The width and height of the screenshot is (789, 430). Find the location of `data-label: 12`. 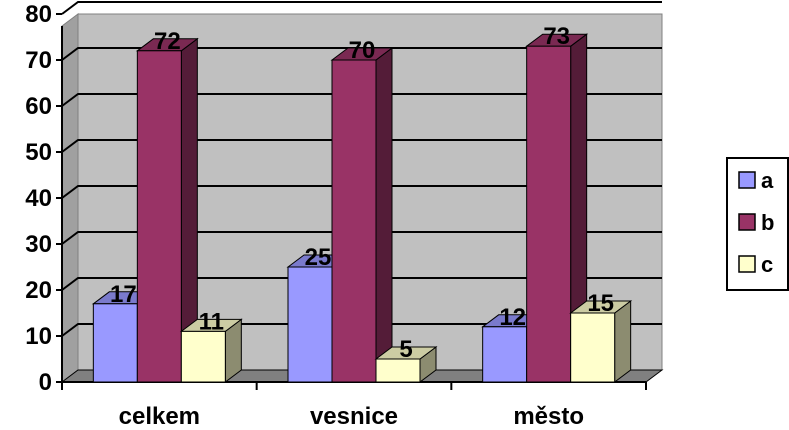

data-label: 12 is located at coordinates (512, 317).